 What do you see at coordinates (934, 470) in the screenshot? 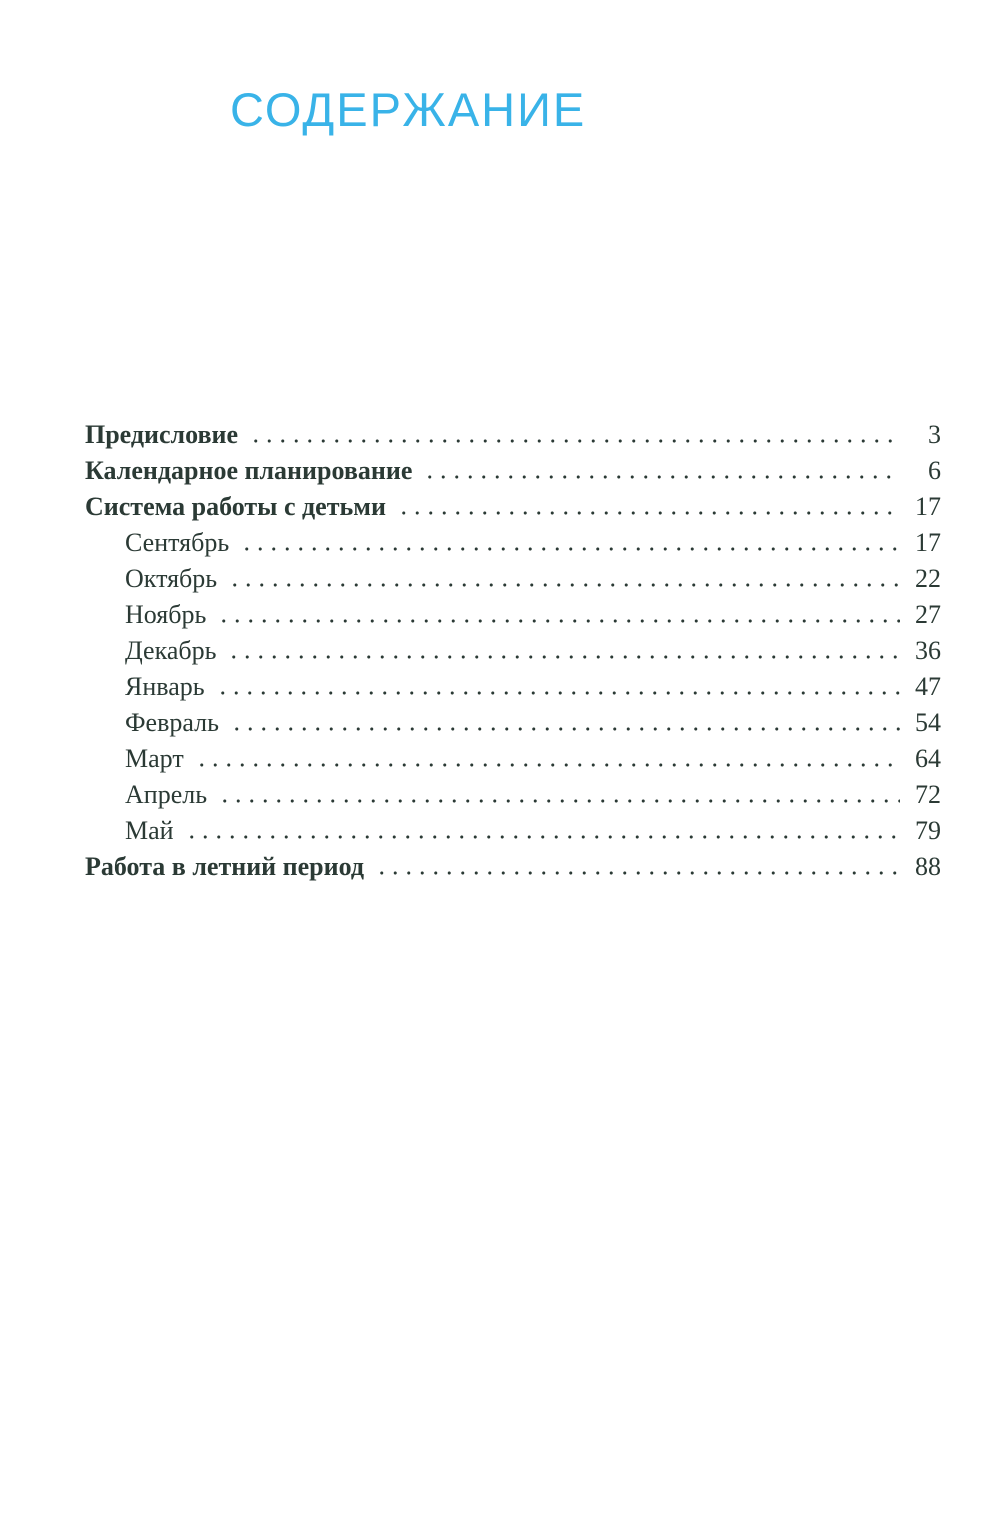
I see `toc-page-number: 6` at bounding box center [934, 470].